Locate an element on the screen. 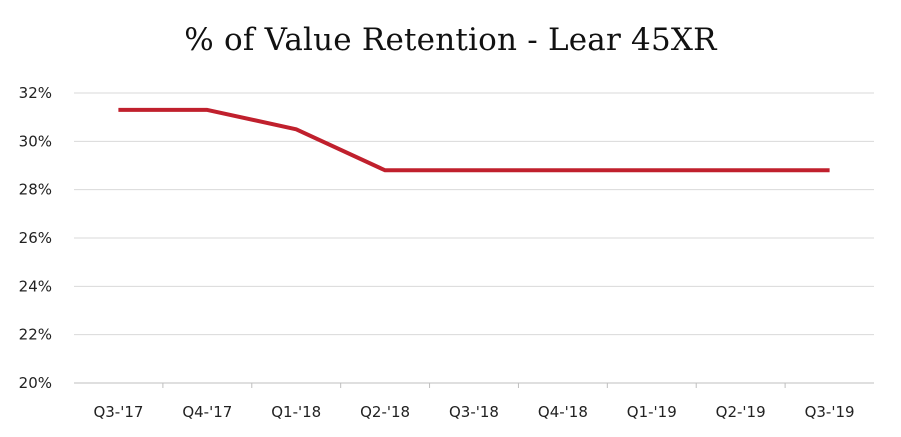 This screenshot has height=437, width=901. x-tick-label: Q3-'19 is located at coordinates (830, 412).